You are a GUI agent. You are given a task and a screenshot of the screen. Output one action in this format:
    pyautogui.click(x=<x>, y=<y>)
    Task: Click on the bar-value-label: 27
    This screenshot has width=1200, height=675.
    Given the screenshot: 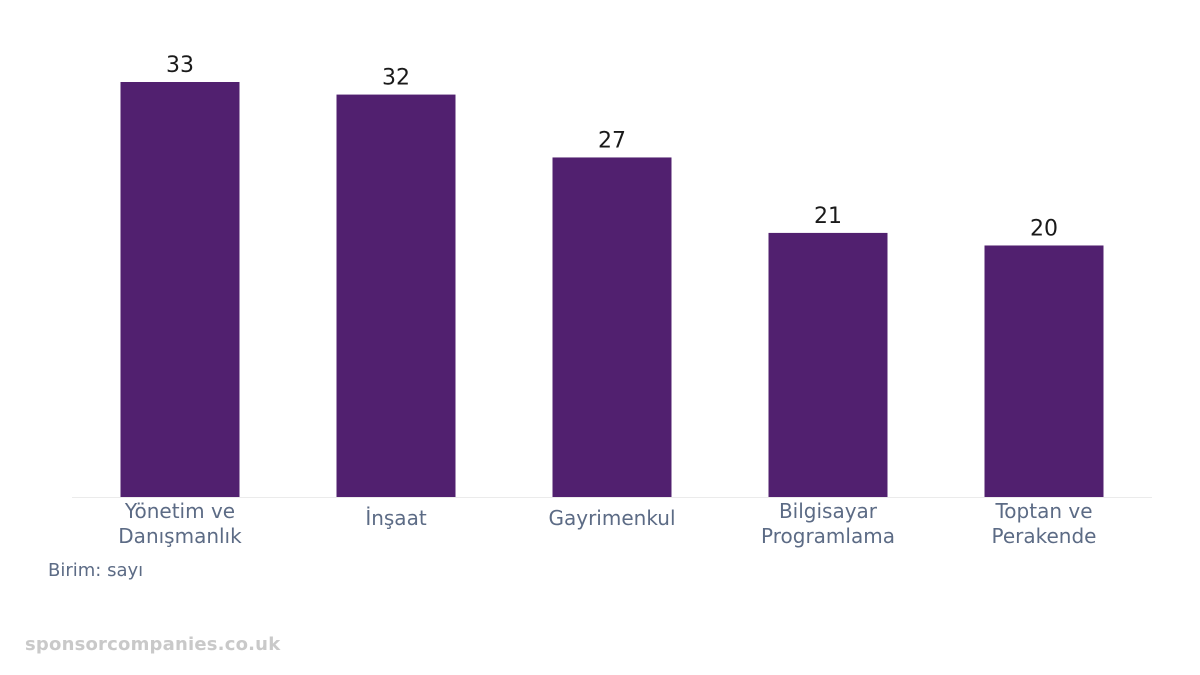 What is the action you would take?
    pyautogui.click(x=612, y=140)
    